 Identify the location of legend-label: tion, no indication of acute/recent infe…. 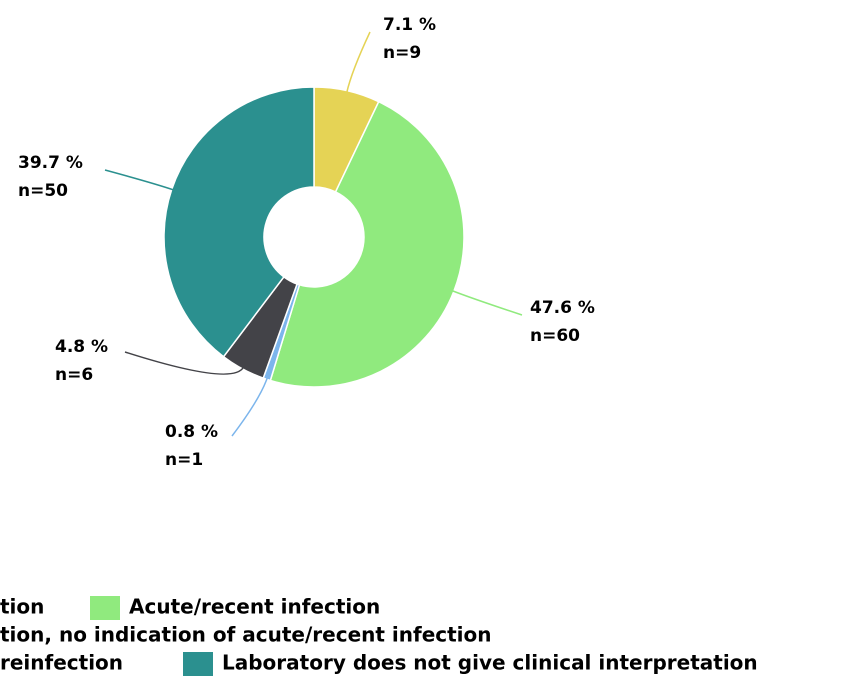
(246, 635).